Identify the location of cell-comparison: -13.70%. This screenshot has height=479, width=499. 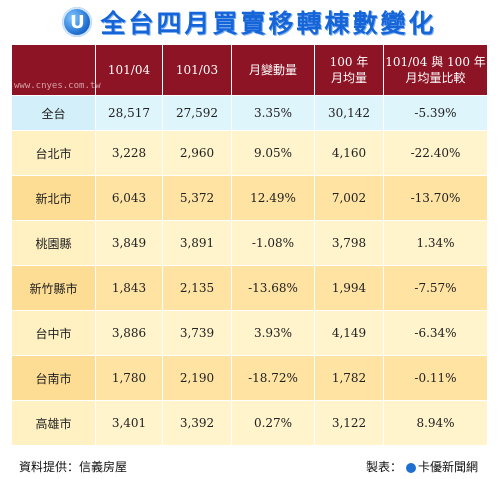
(435, 198).